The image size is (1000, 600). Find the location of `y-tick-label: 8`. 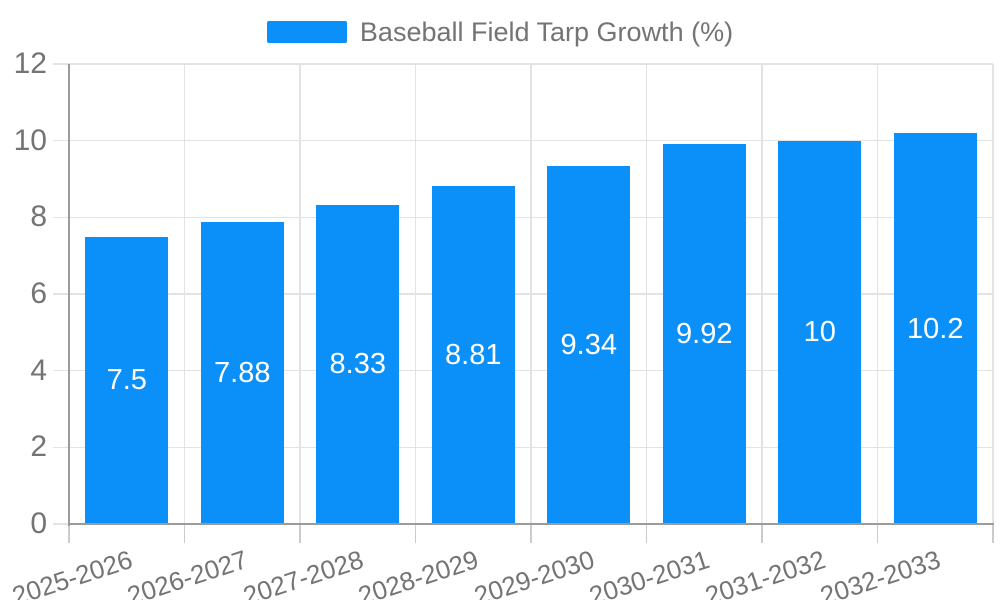

y-tick-label: 8 is located at coordinates (38, 217).